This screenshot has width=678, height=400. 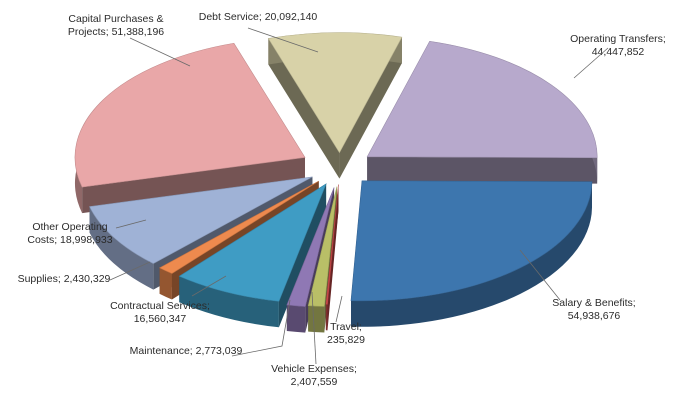 I want to click on slice-wall-capital-purchases-and-projects-start, so click(x=193, y=185).